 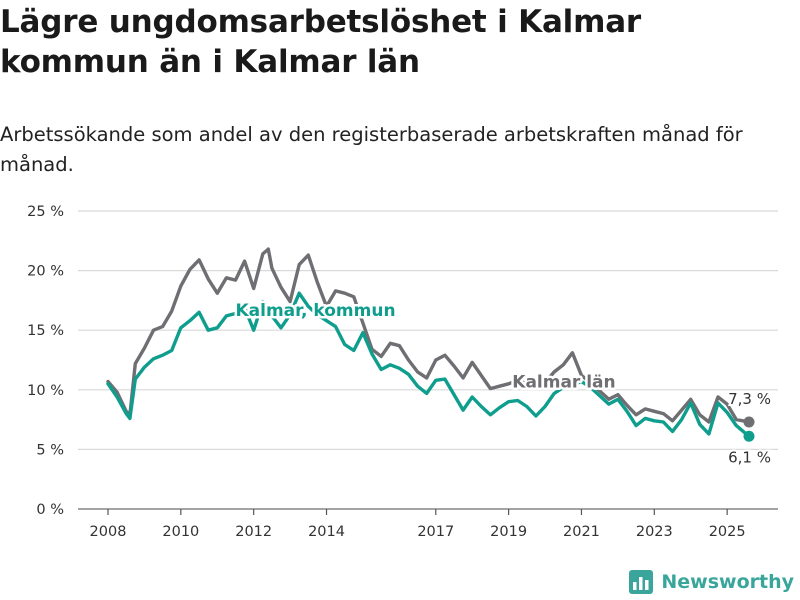 I want to click on bar-chart-logo-icon, so click(x=641, y=582).